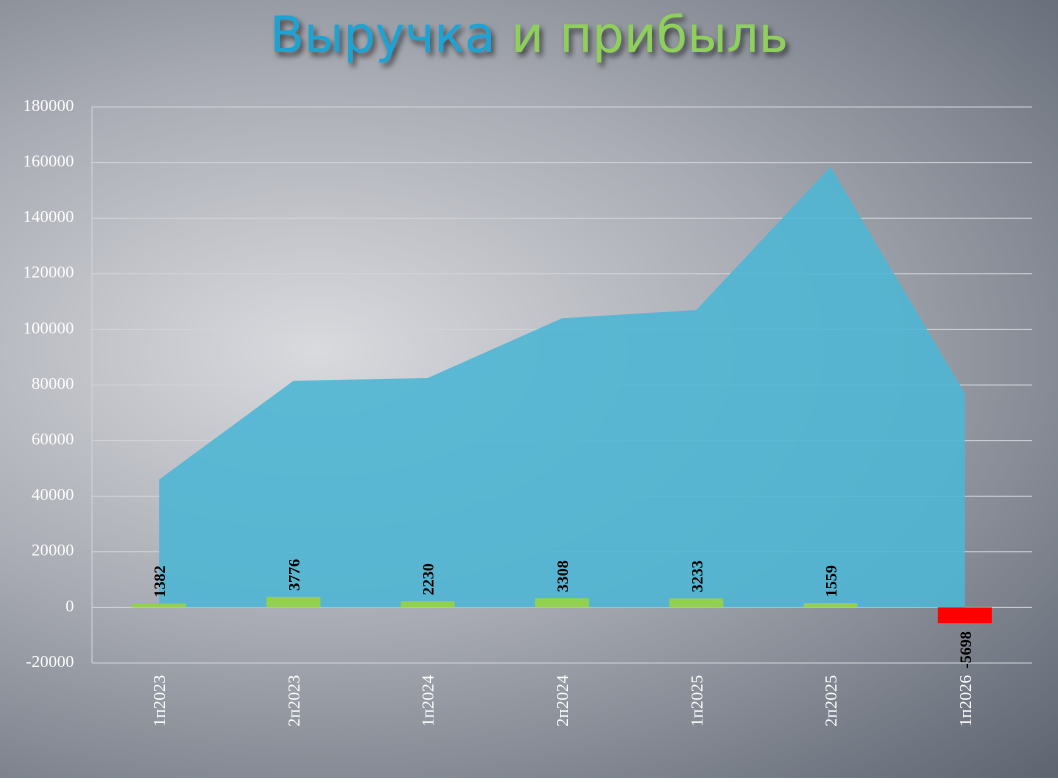  What do you see at coordinates (832, 581) in the screenshot?
I see `data-label: 1559` at bounding box center [832, 581].